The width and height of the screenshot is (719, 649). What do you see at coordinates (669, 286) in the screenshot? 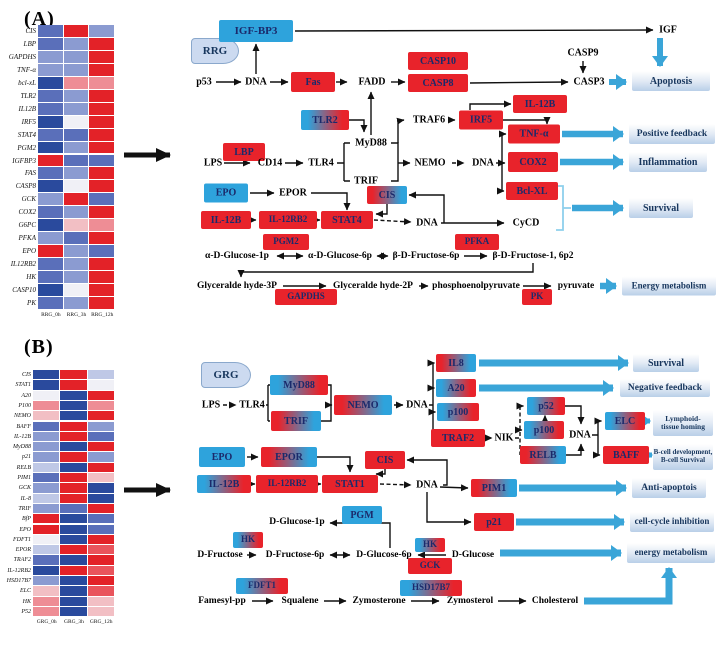
I see `energy-metabolism-outcome-a: Energy metabolism` at bounding box center [669, 286].